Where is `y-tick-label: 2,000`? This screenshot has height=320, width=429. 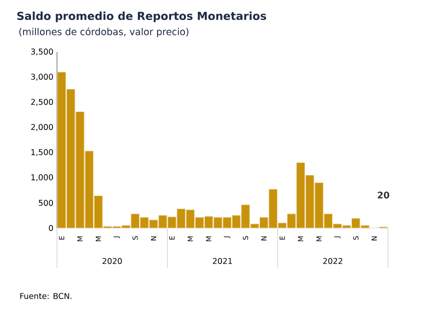
y-tick-label: 2,000 is located at coordinates (42, 127).